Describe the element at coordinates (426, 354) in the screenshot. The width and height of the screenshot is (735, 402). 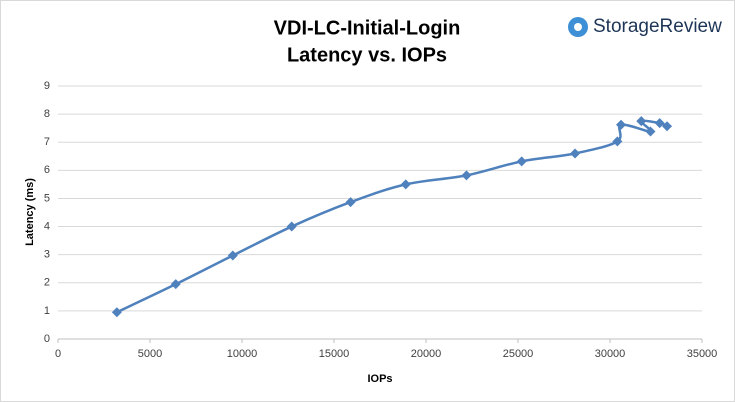
I see `x-tick-label: 20000` at that location.